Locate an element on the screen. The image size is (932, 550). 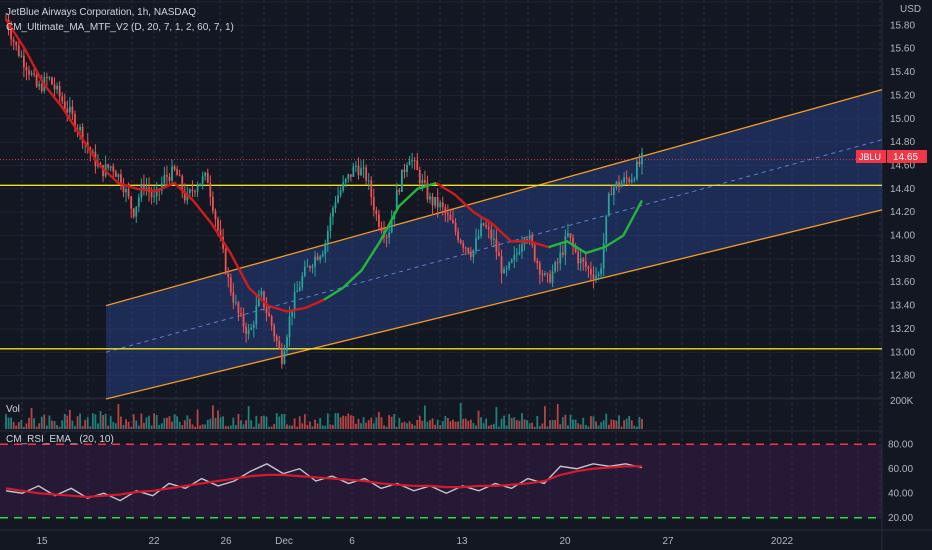
symbol-title: JetBlue Airways Corporation, 1h, NASDAQ is located at coordinates (101, 12).